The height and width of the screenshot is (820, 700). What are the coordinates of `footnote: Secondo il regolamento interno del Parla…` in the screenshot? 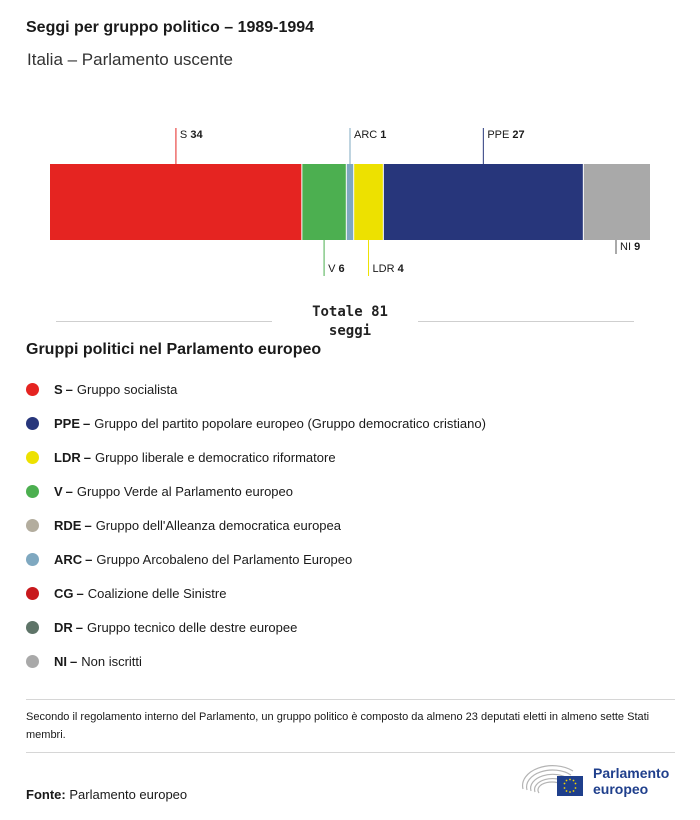 It's located at (338, 726).